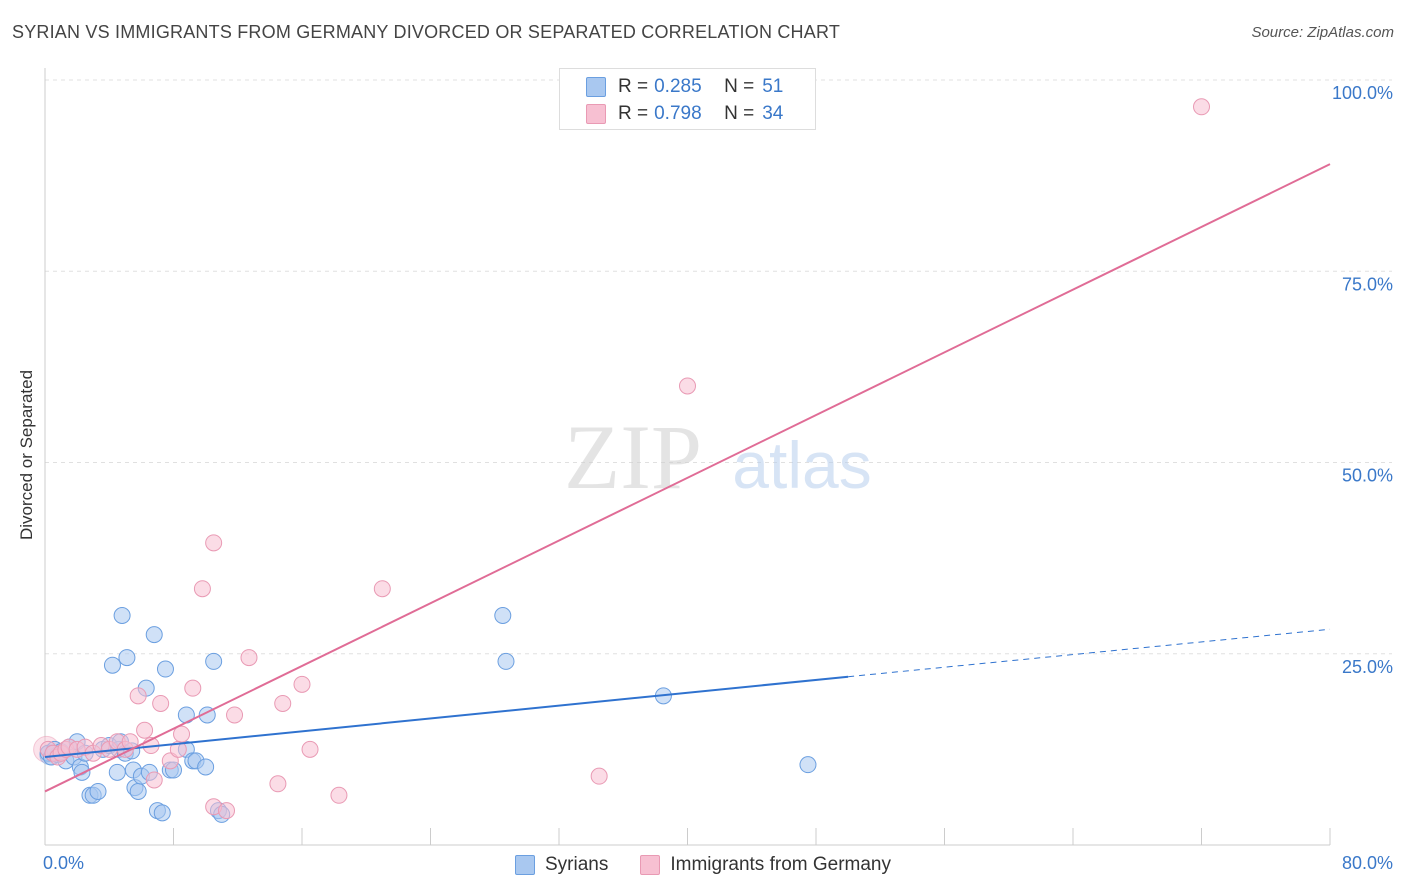 This screenshot has width=1406, height=892. I want to click on watermark-atlas: atlas, so click(801, 465).